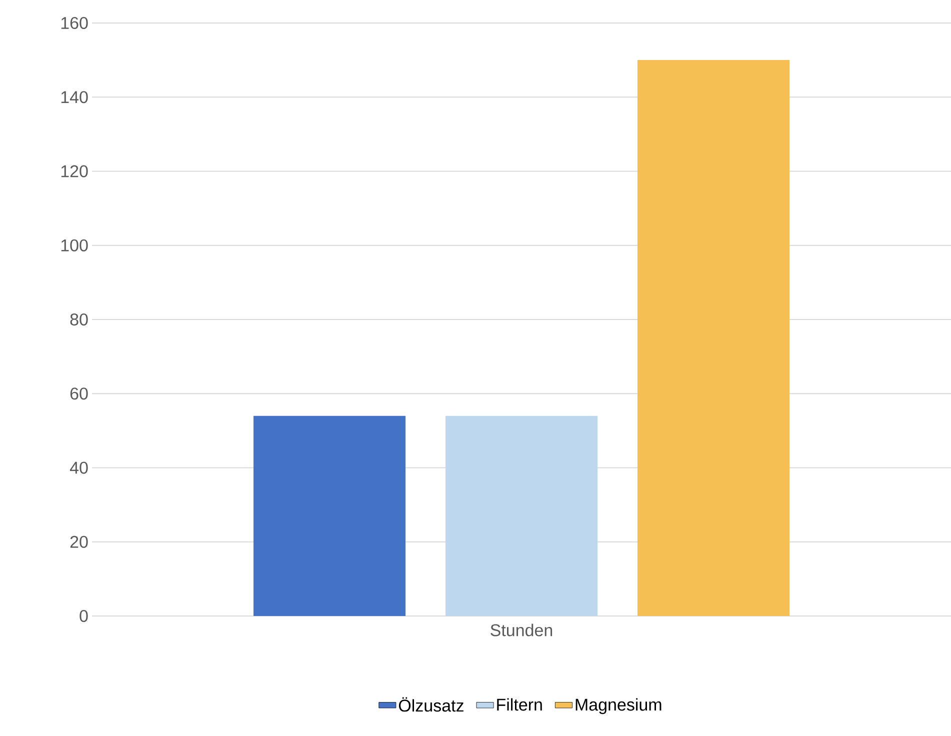  Describe the element at coordinates (74, 171) in the screenshot. I see `y-tick-label: 120` at that location.